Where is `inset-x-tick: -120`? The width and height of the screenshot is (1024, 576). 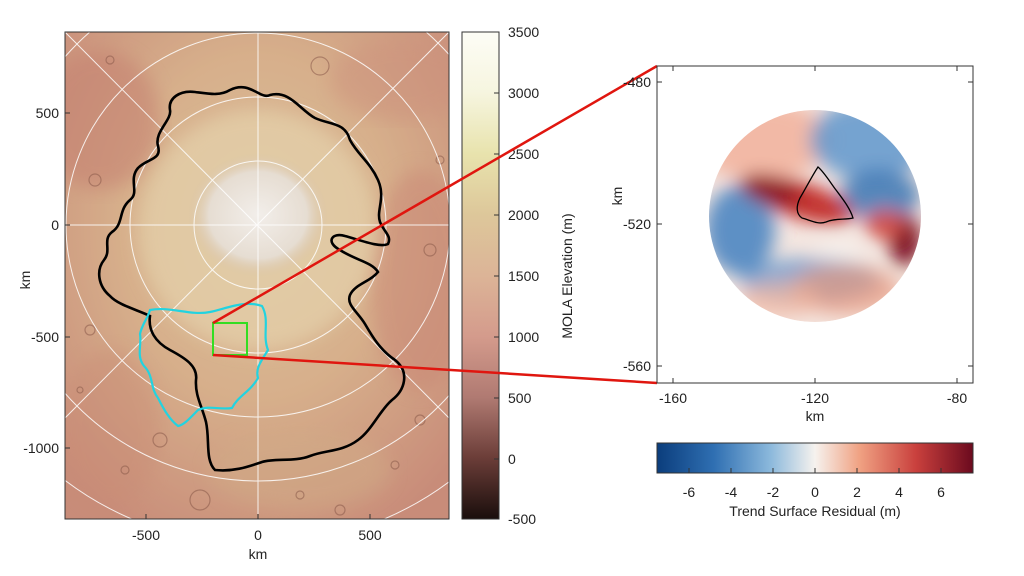 inset-x-tick: -120 is located at coordinates (815, 398).